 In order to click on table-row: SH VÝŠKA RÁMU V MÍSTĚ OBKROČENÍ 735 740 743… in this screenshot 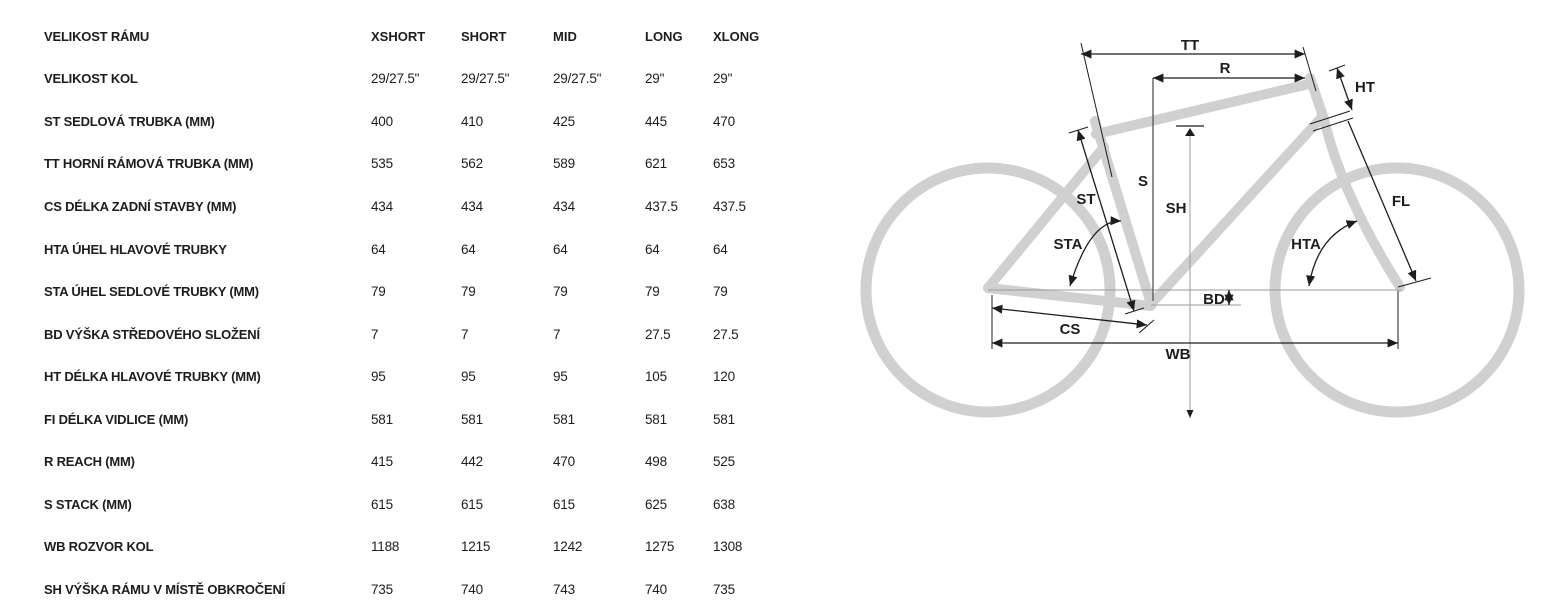, I will do `click(429, 587)`.